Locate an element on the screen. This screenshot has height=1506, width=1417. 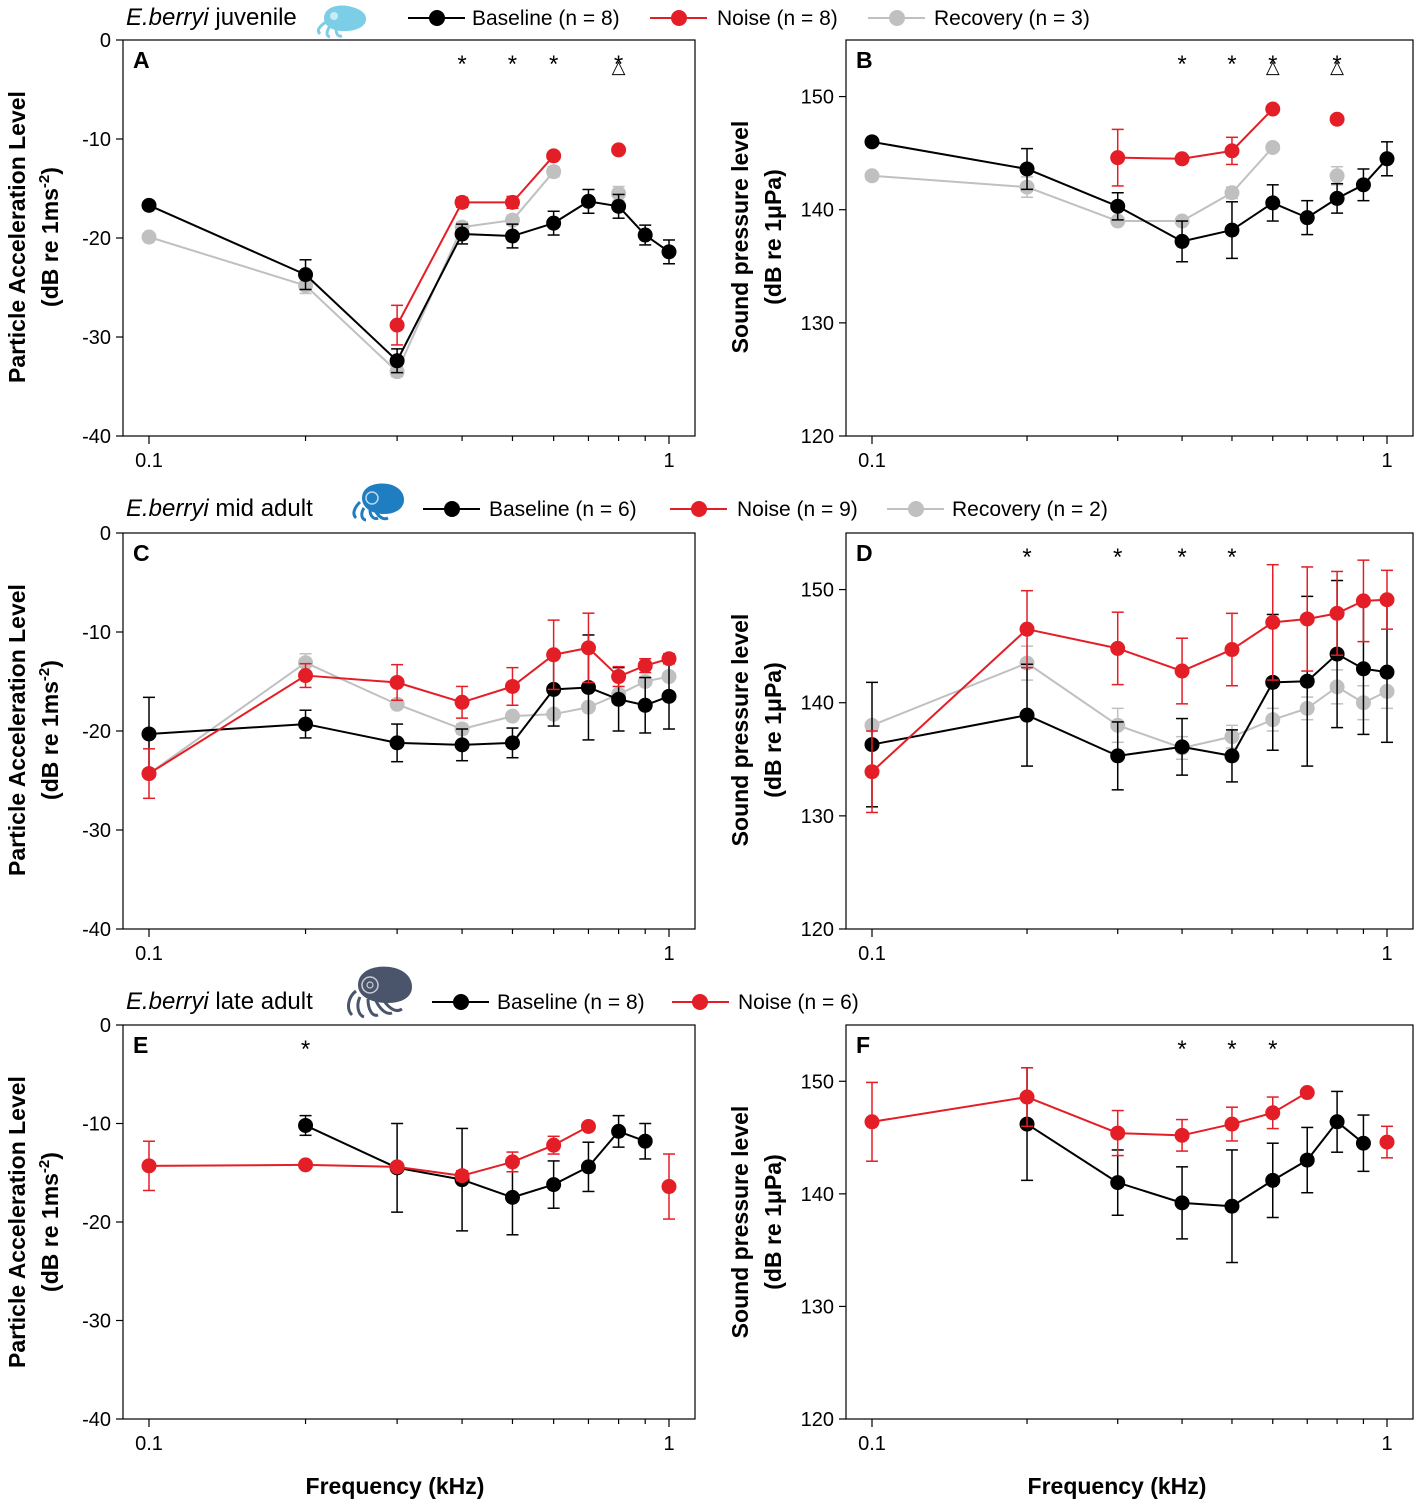
svg-text: (dB re 1μPa) is located at coordinates (773, 730).